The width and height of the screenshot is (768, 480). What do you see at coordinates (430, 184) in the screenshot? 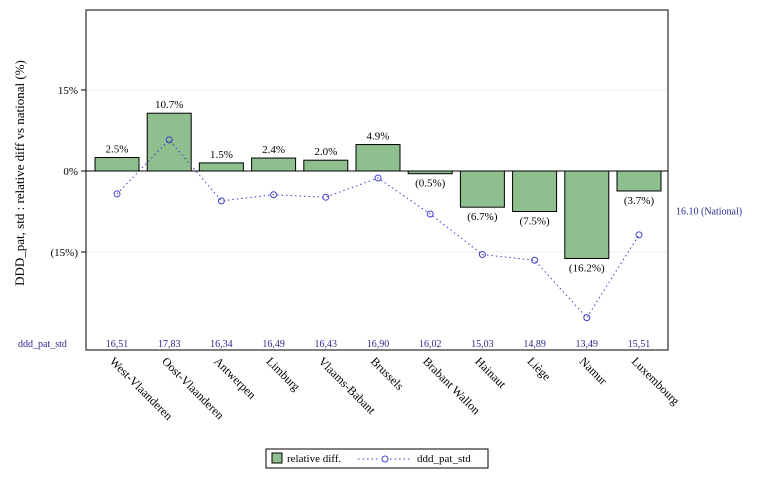
I see `bar-value-label: (0.5%)` at bounding box center [430, 184].